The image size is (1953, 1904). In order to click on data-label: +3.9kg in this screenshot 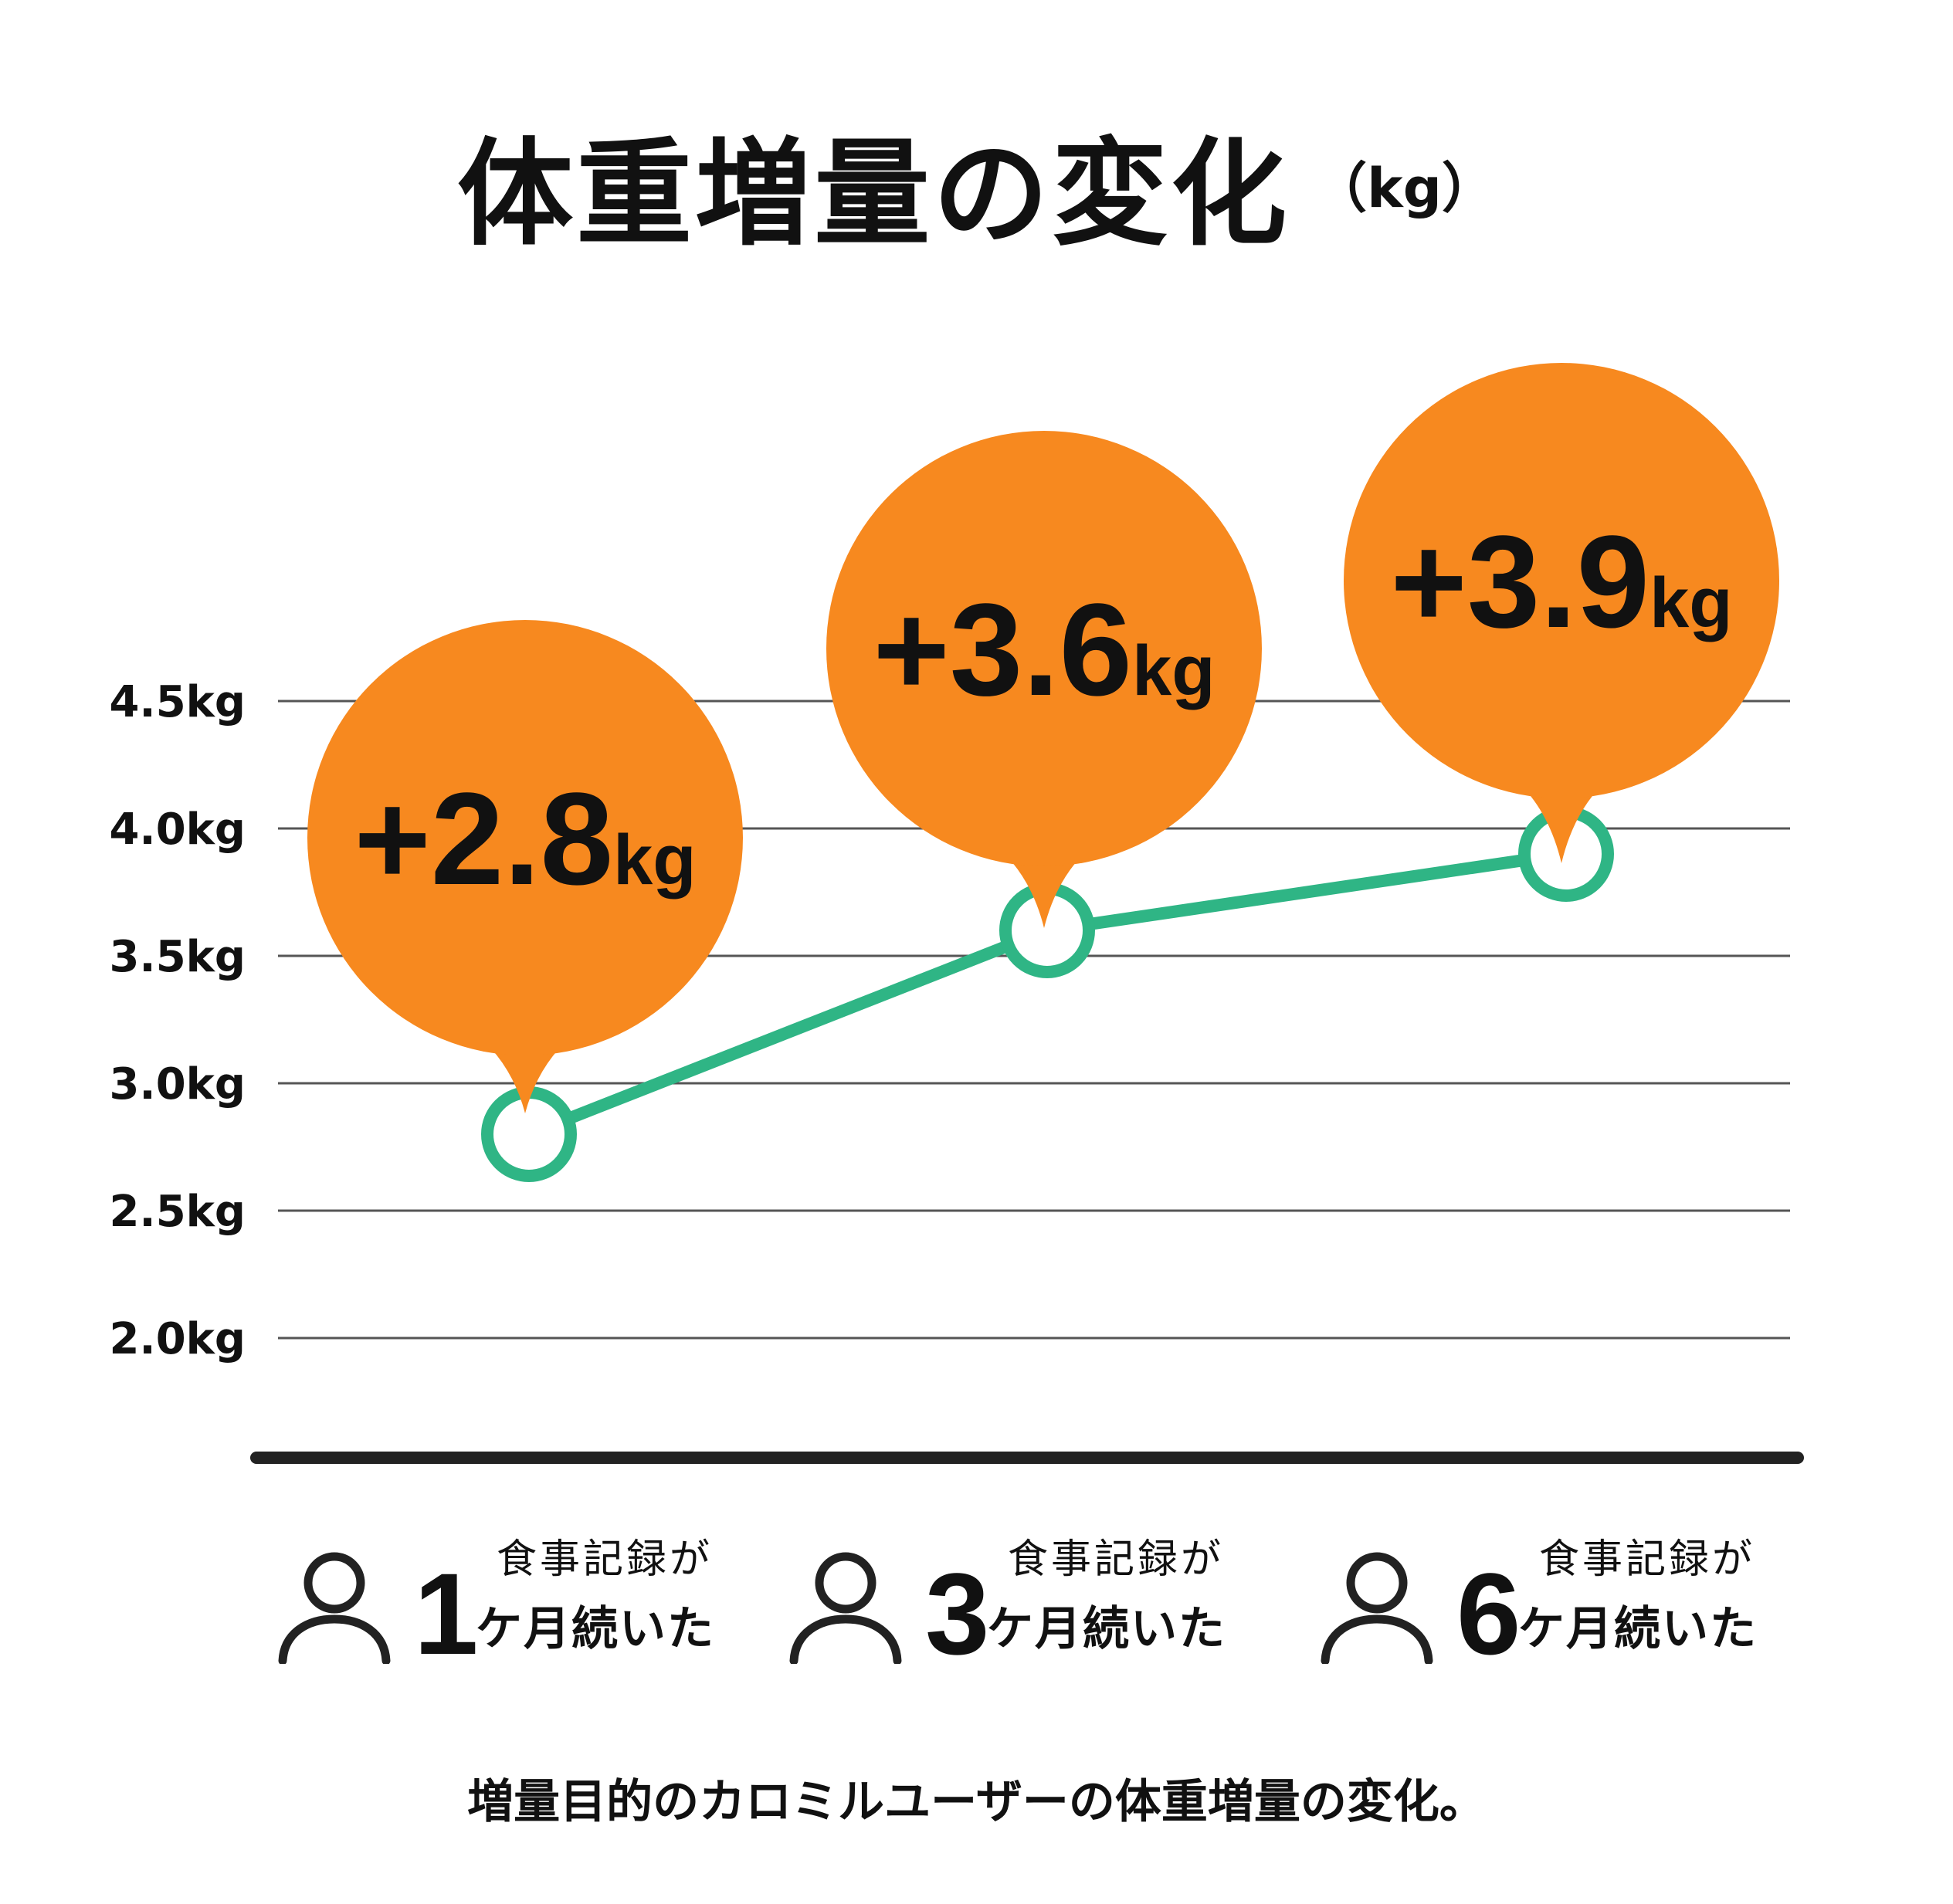, I will do `click(1562, 582)`.